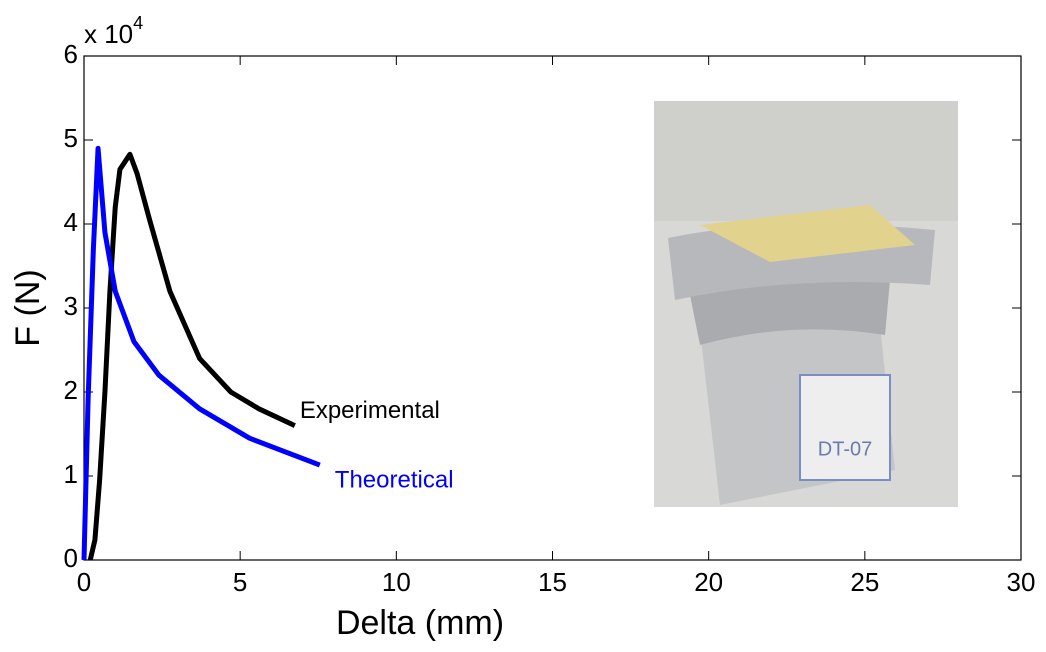 Image resolution: width=1046 pixels, height=652 pixels. Describe the element at coordinates (396, 582) in the screenshot. I see `x-tick-label: 10` at that location.